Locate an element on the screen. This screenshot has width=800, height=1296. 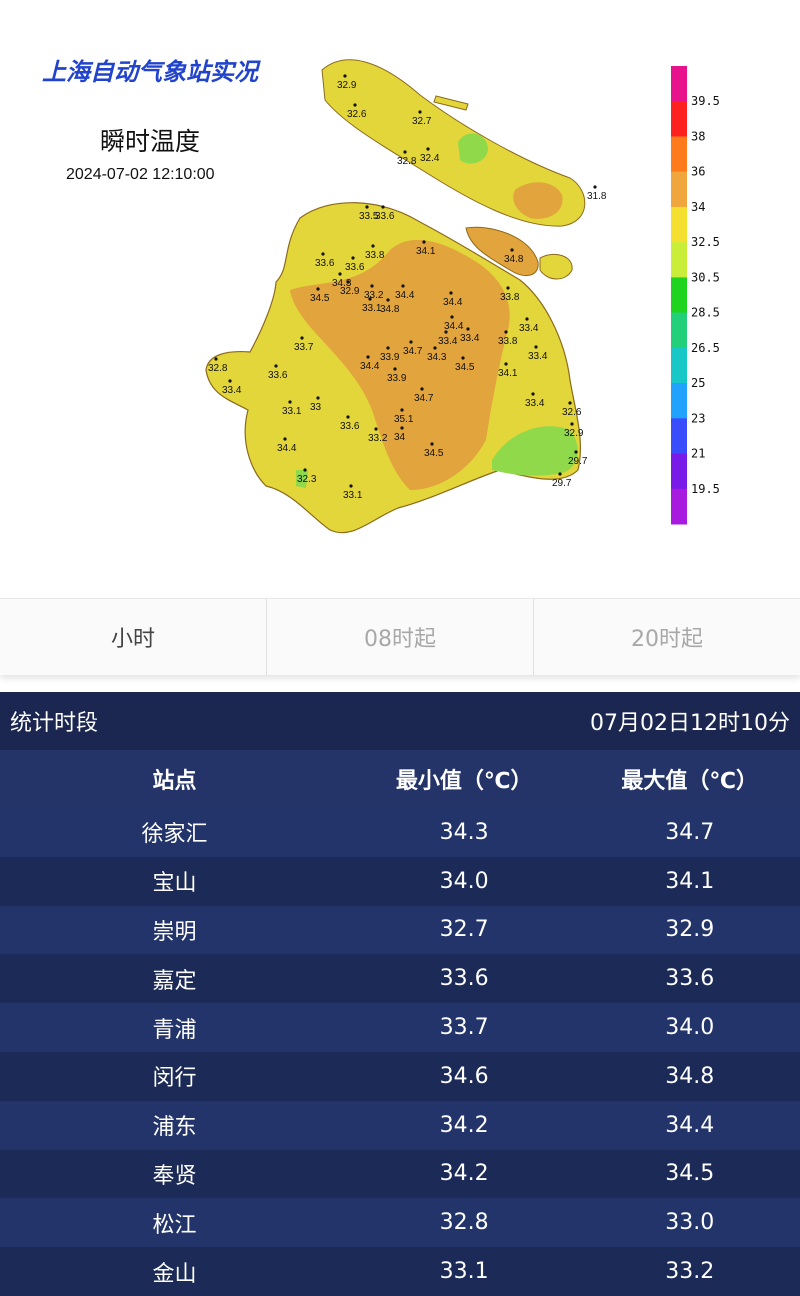
station-name: 金山 is located at coordinates (174, 1271).